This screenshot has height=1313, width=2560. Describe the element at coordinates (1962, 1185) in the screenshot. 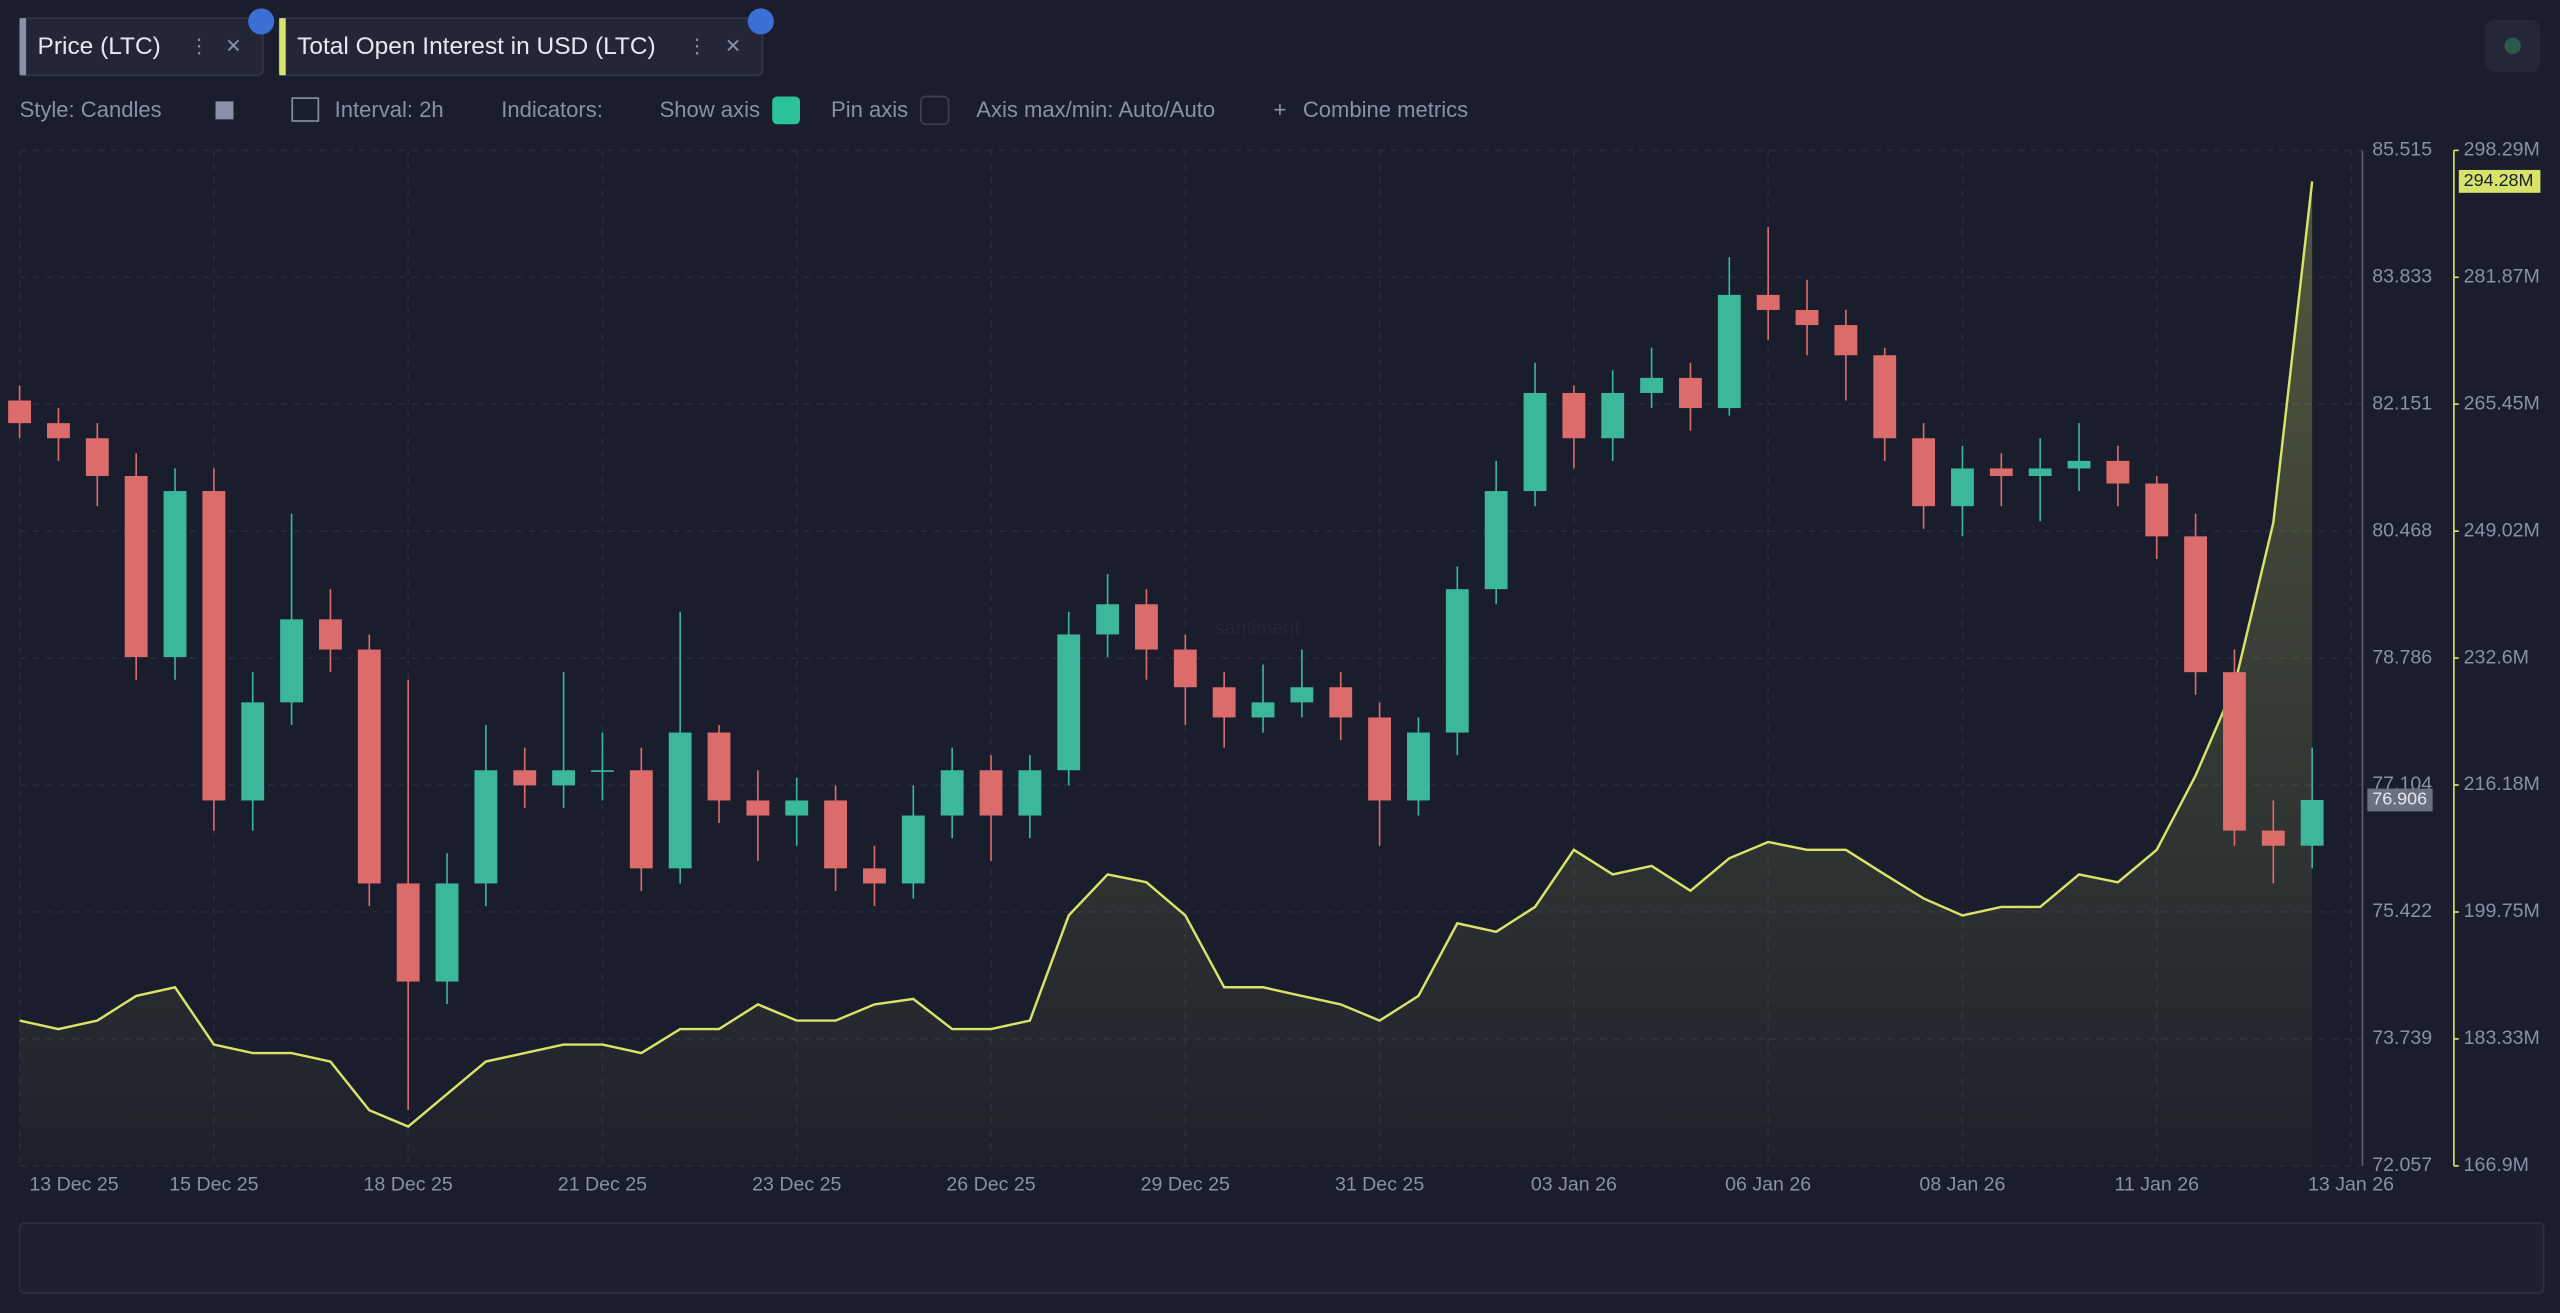

I see `x-tick-label: 08 Jan 26` at that location.